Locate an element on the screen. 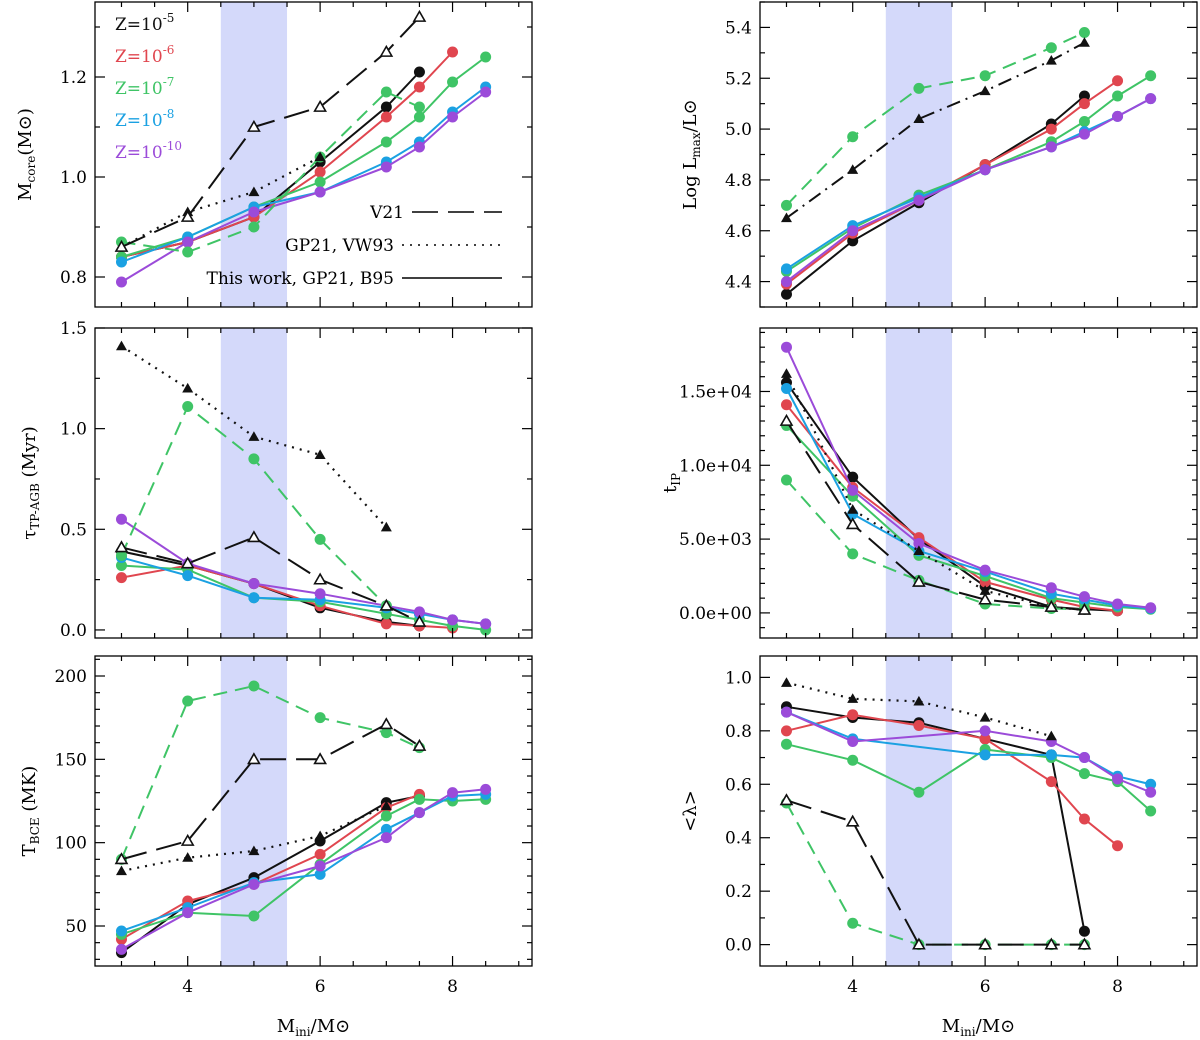  series-line-Z1e-5-longdash is located at coordinates (270, 792).